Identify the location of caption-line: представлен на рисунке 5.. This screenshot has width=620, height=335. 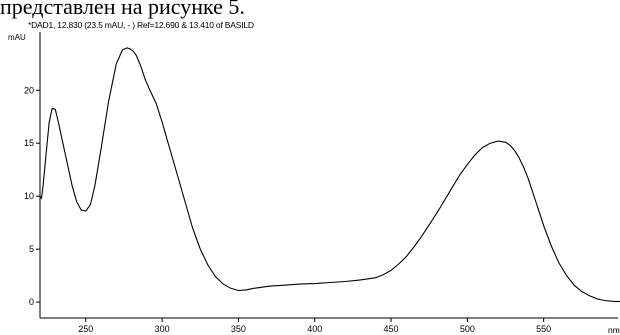
(122, 9).